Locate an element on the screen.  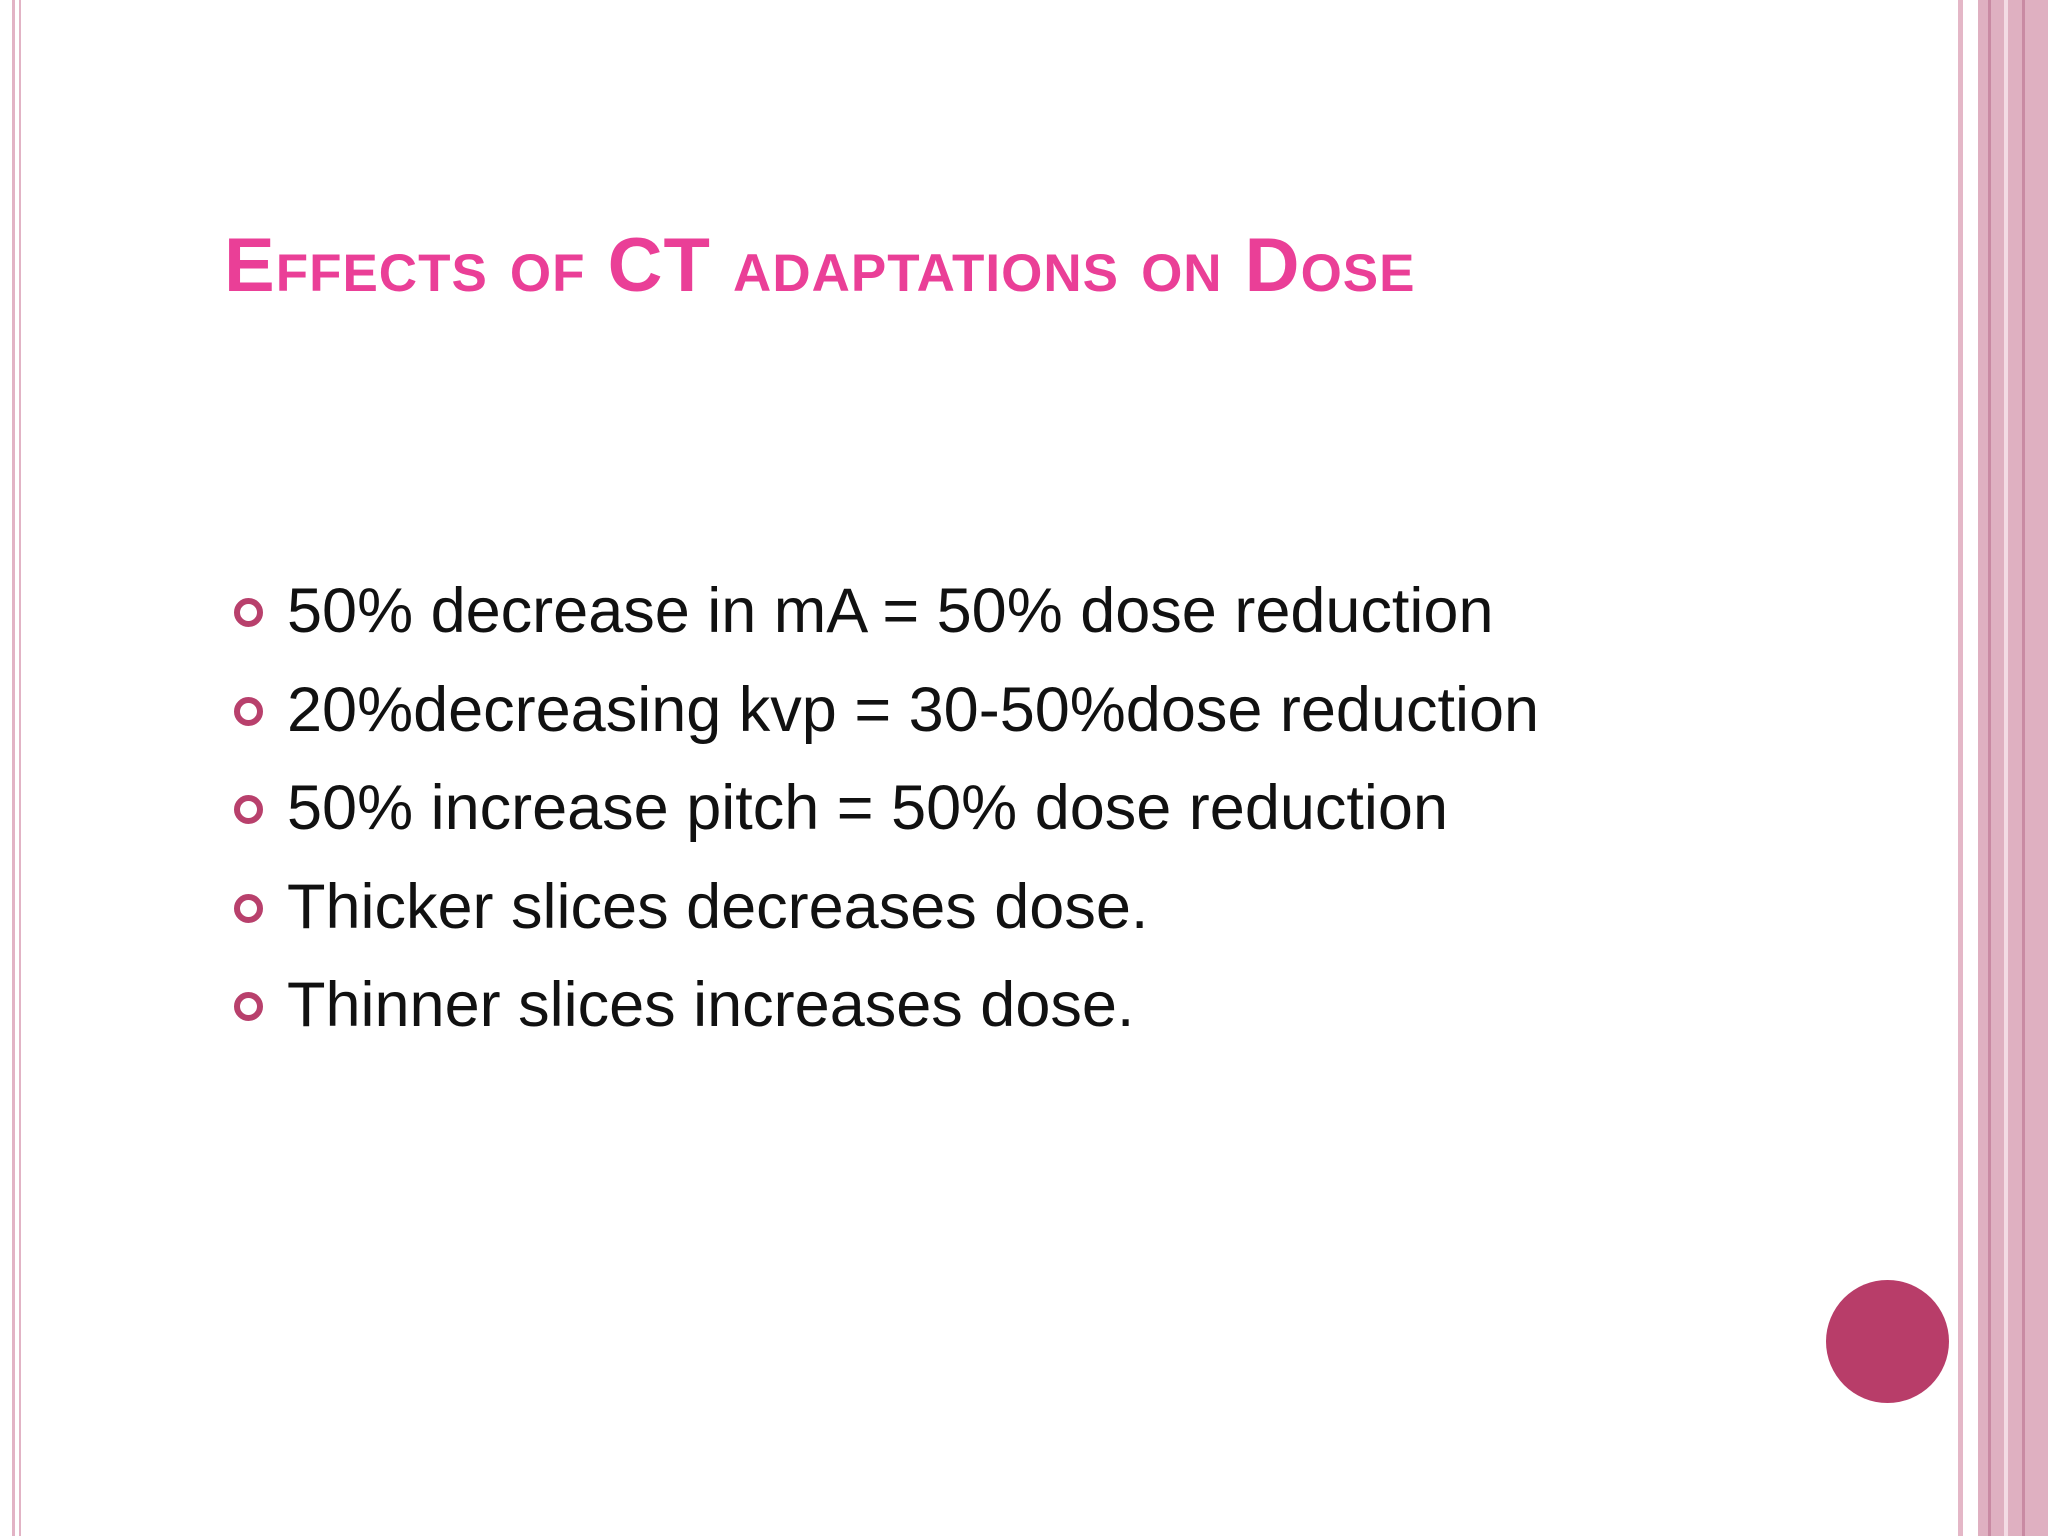
bullet-item: 20%decreasing kvp = 30-50%dose reduction is located at coordinates (884, 718).